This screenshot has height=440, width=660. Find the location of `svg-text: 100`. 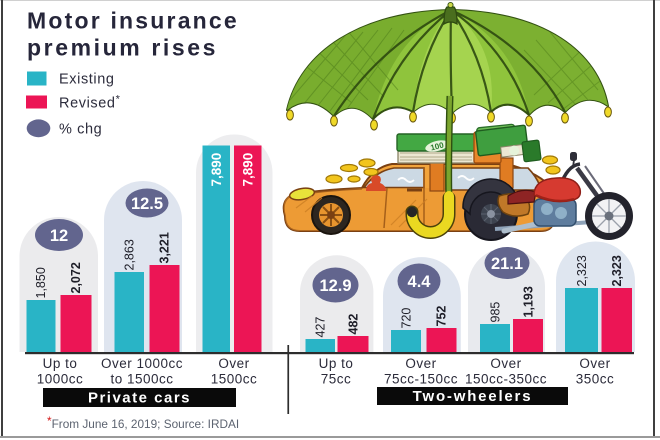

svg-text: 100 is located at coordinates (438, 146).